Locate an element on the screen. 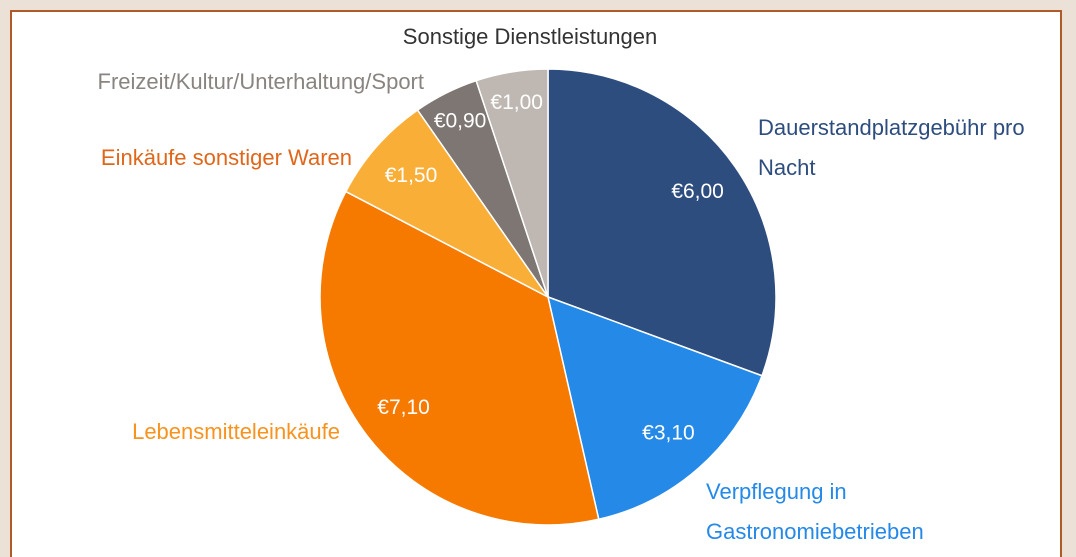 Image resolution: width=1076 pixels, height=557 pixels. category-label: Lebensmitteleinkäufe is located at coordinates (236, 431).